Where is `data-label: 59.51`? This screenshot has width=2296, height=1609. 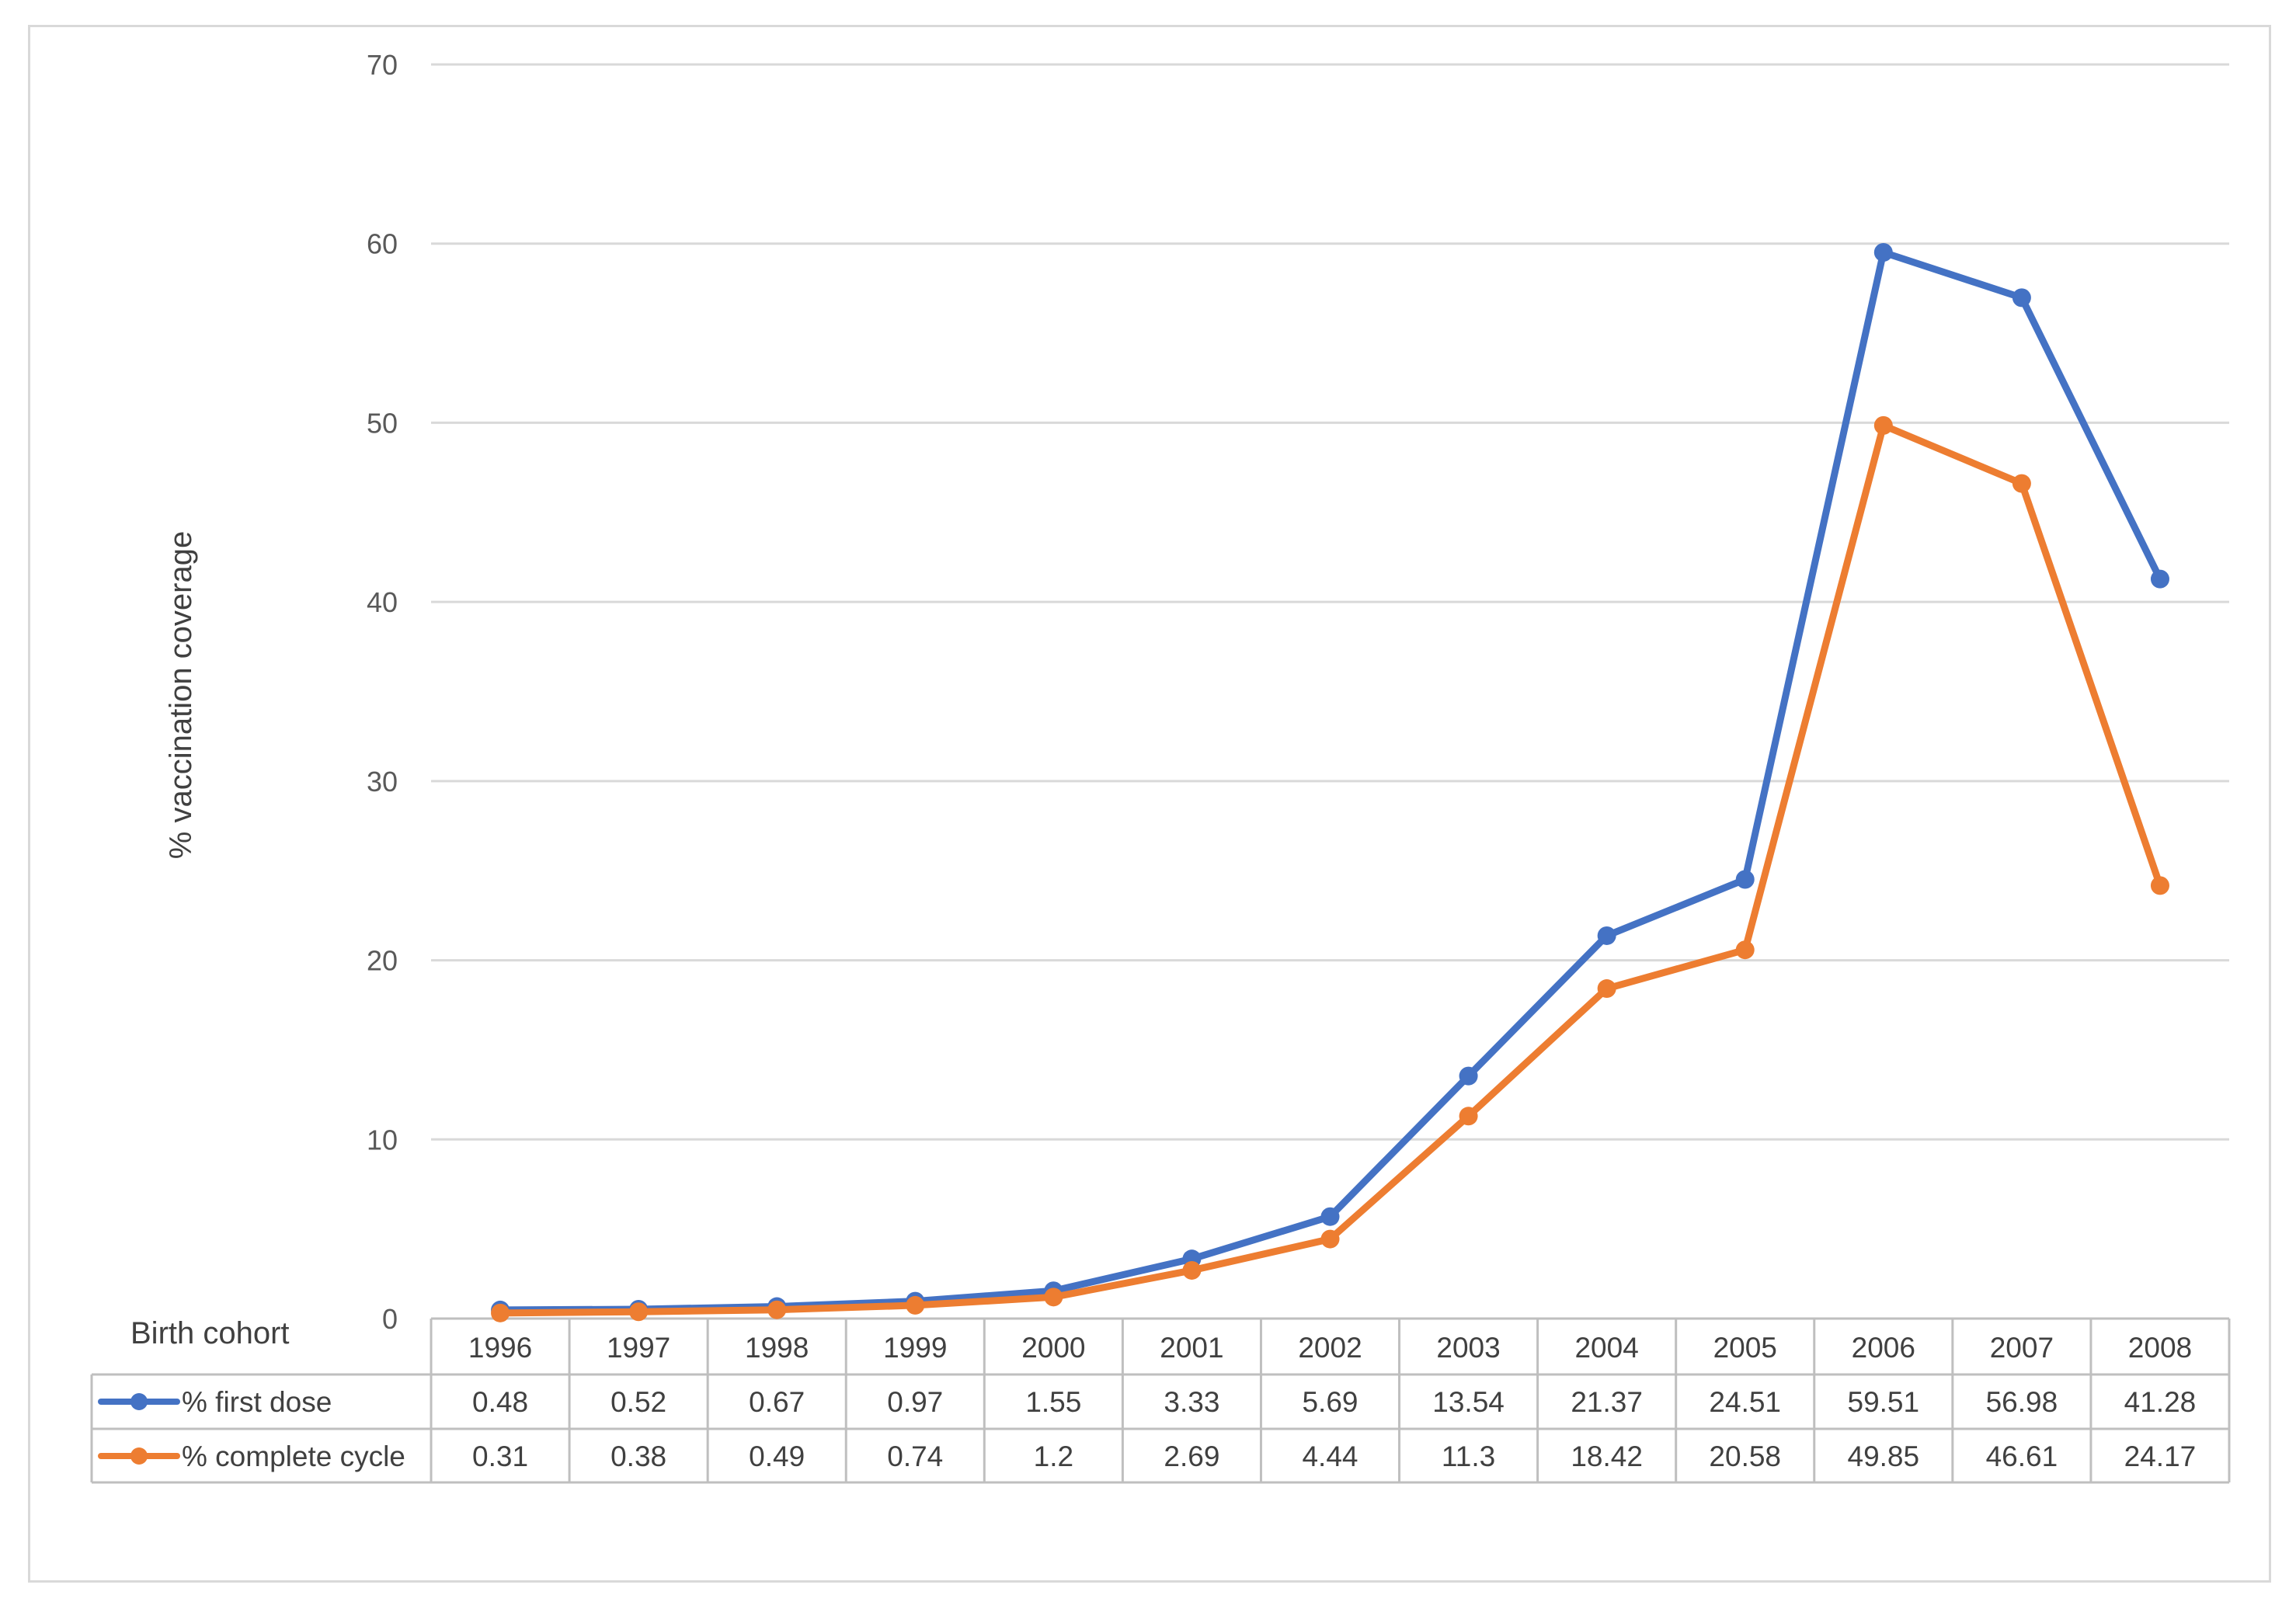
data-label: 59.51 is located at coordinates (1884, 1402).